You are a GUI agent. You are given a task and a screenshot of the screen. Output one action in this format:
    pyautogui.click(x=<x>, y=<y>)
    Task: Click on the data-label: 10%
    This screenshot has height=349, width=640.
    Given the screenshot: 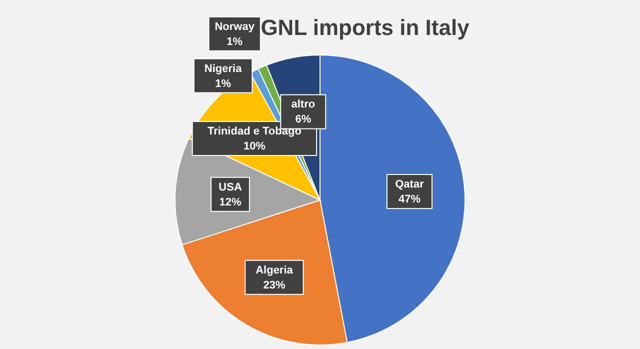 What is the action you would take?
    pyautogui.click(x=254, y=146)
    